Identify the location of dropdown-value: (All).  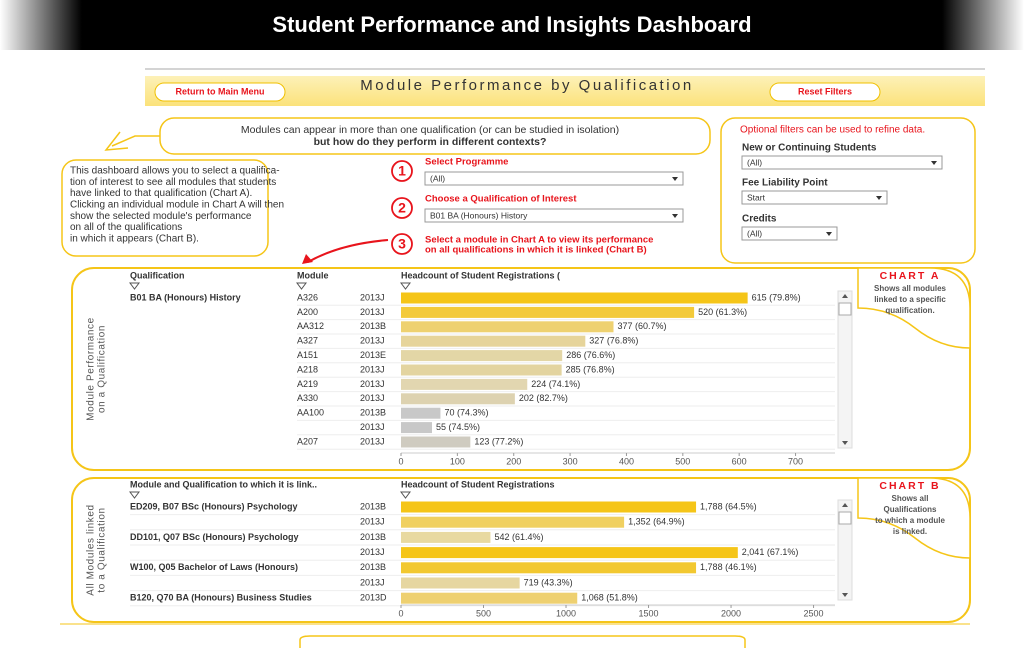
(437, 178).